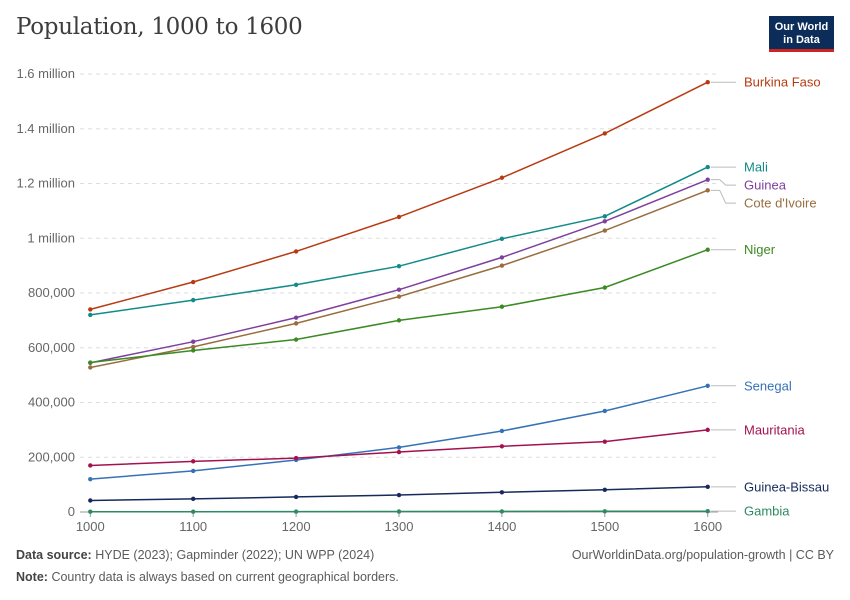 The height and width of the screenshot is (600, 850). I want to click on series-label: Guinea, so click(765, 185).